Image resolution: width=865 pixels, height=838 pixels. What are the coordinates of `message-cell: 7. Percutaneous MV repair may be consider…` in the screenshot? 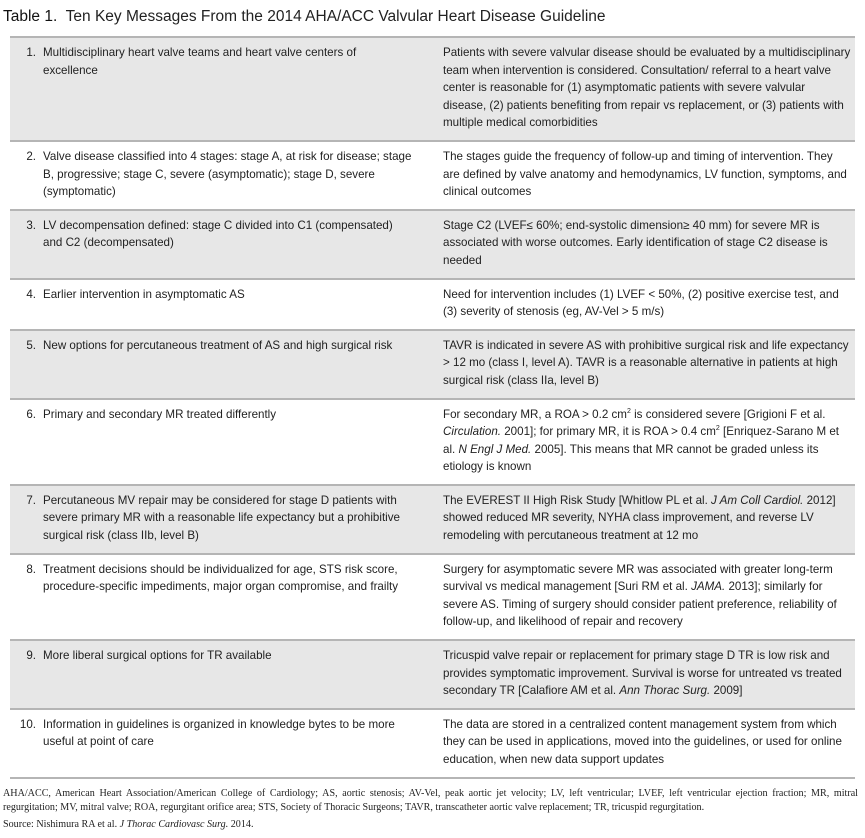 It's located at (222, 519).